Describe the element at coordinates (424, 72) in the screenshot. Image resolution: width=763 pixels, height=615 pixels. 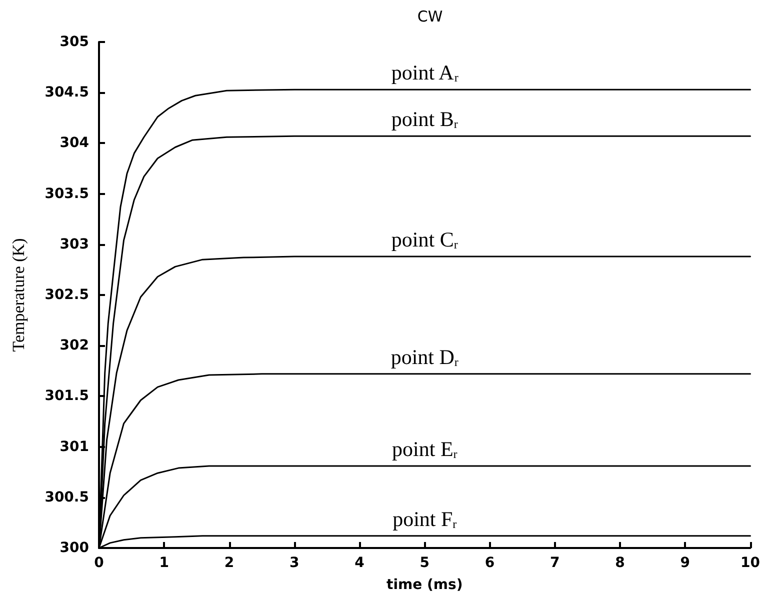
I see `series-label: point Ar` at that location.